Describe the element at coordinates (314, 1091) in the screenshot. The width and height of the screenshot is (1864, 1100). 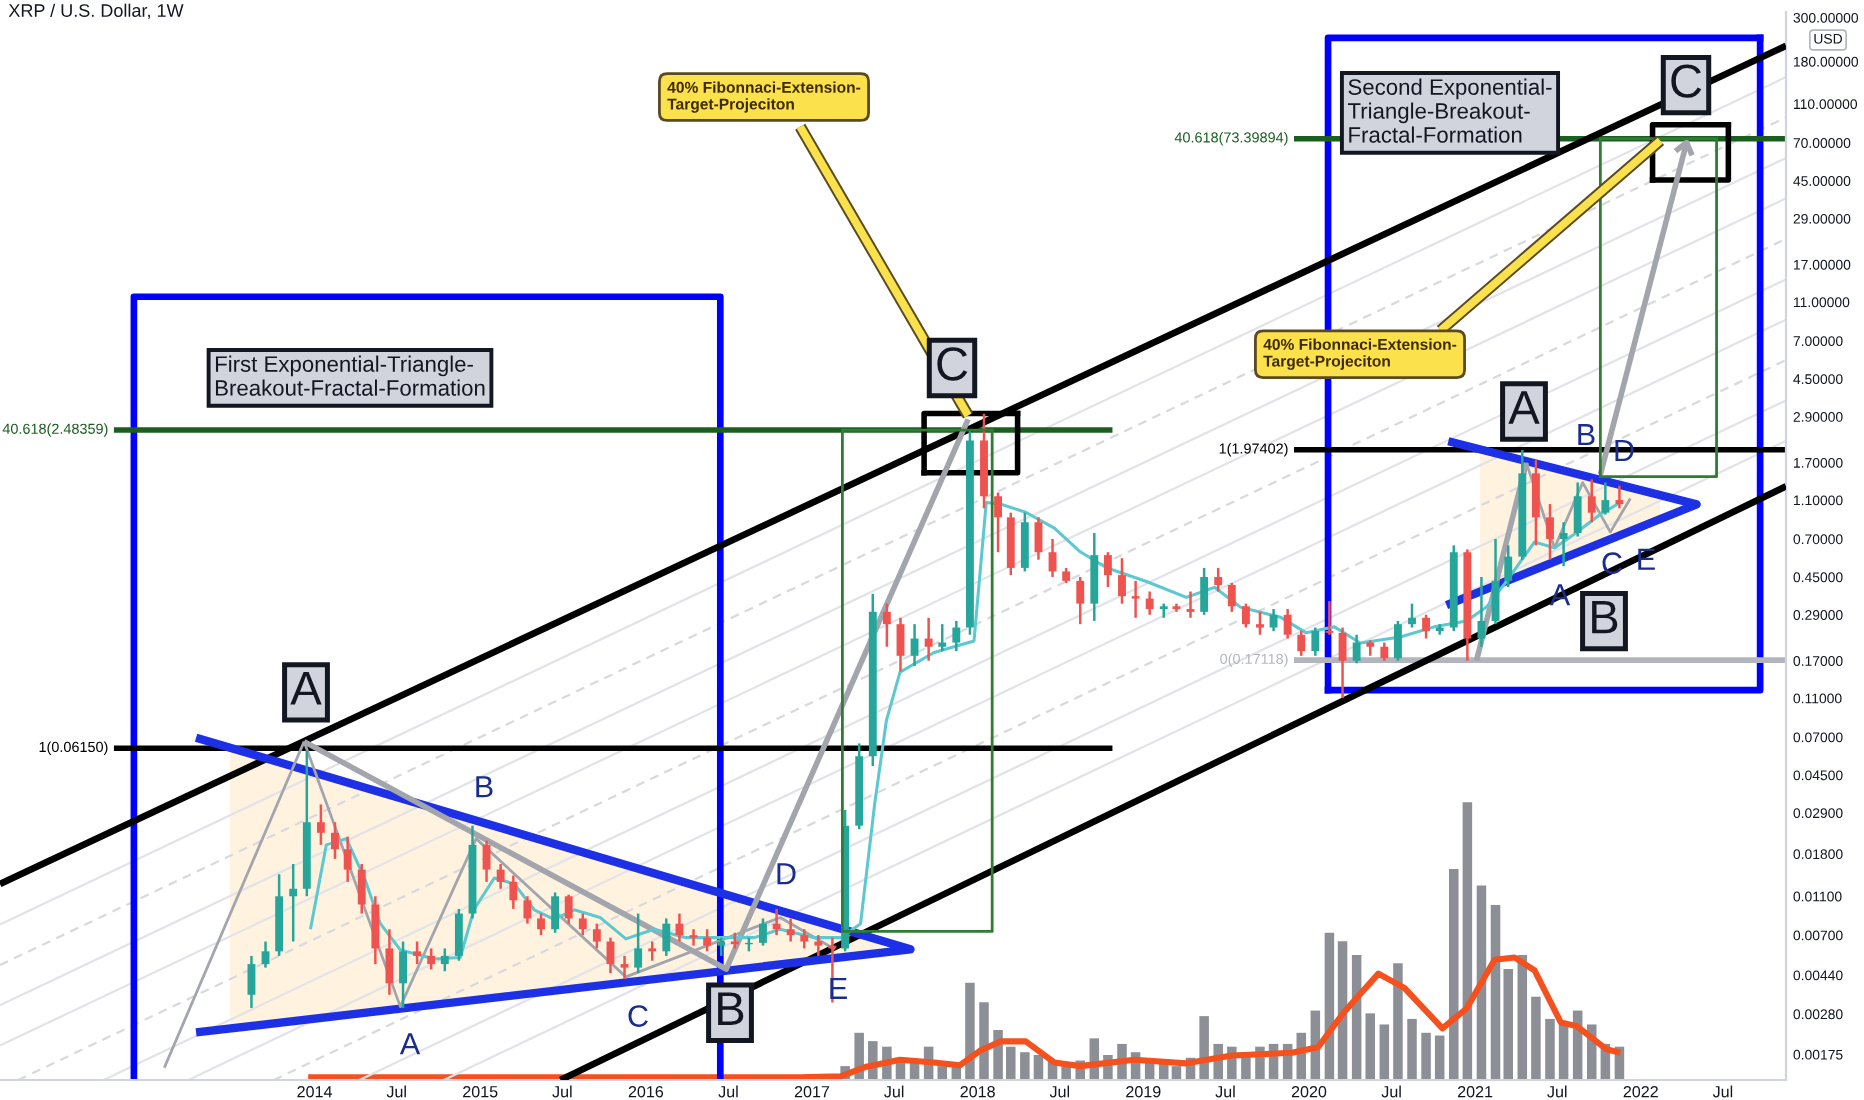
I see `x-tick-label: 2014` at that location.